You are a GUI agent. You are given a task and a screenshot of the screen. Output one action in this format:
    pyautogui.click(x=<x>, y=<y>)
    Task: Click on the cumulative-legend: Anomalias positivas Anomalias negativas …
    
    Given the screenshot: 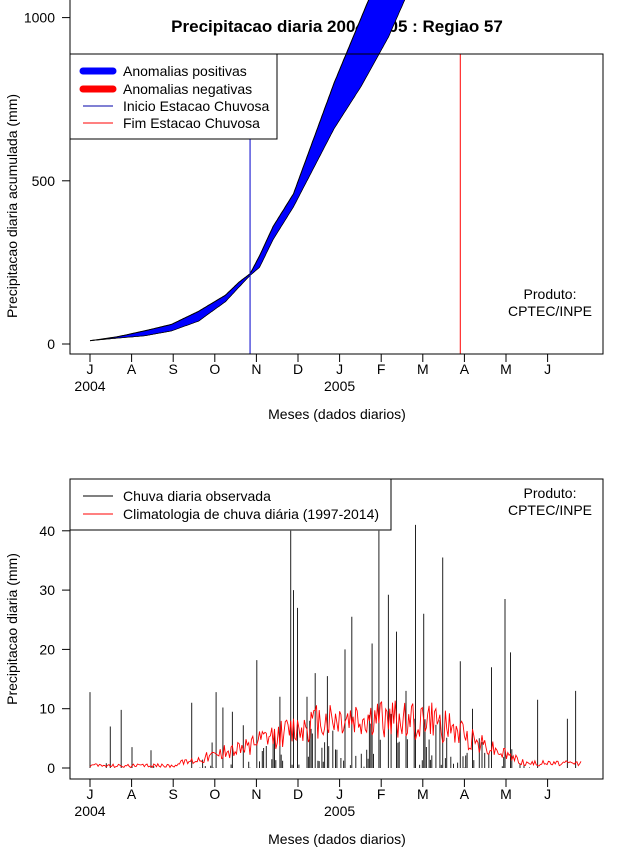 What is the action you would take?
    pyautogui.click(x=173, y=96)
    